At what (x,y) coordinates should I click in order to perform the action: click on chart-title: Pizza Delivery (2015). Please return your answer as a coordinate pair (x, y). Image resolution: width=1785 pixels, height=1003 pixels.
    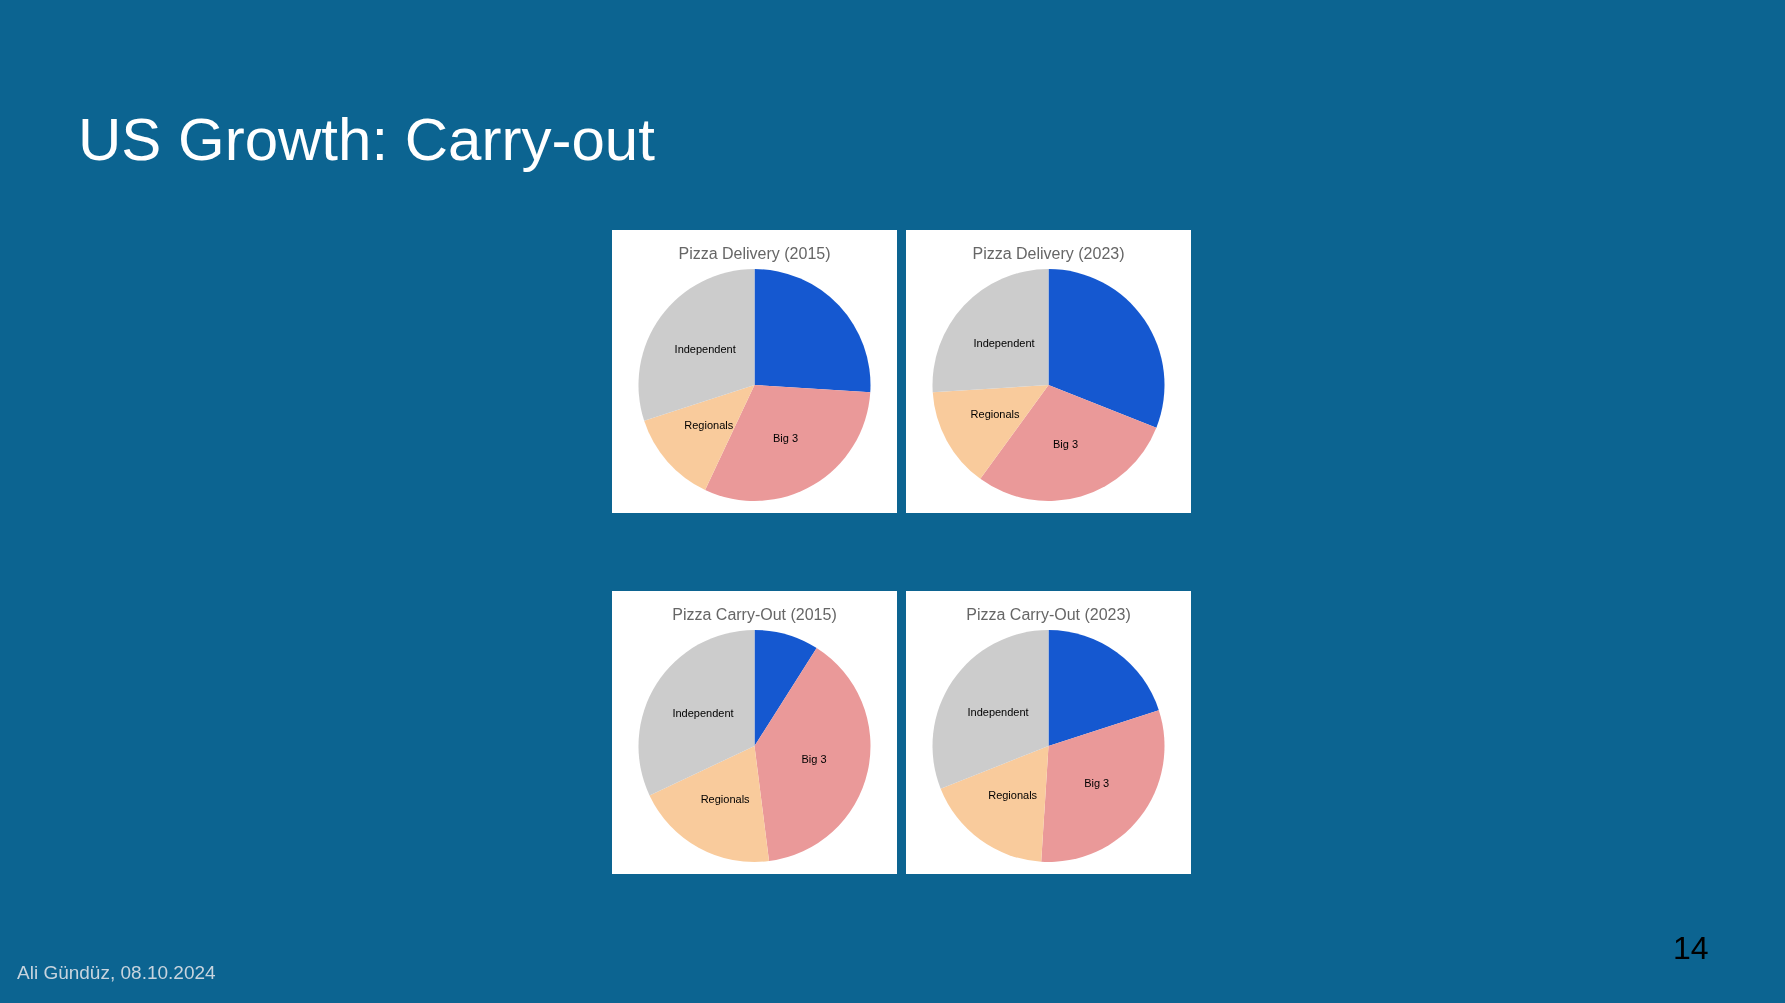
    Looking at the image, I should click on (754, 253).